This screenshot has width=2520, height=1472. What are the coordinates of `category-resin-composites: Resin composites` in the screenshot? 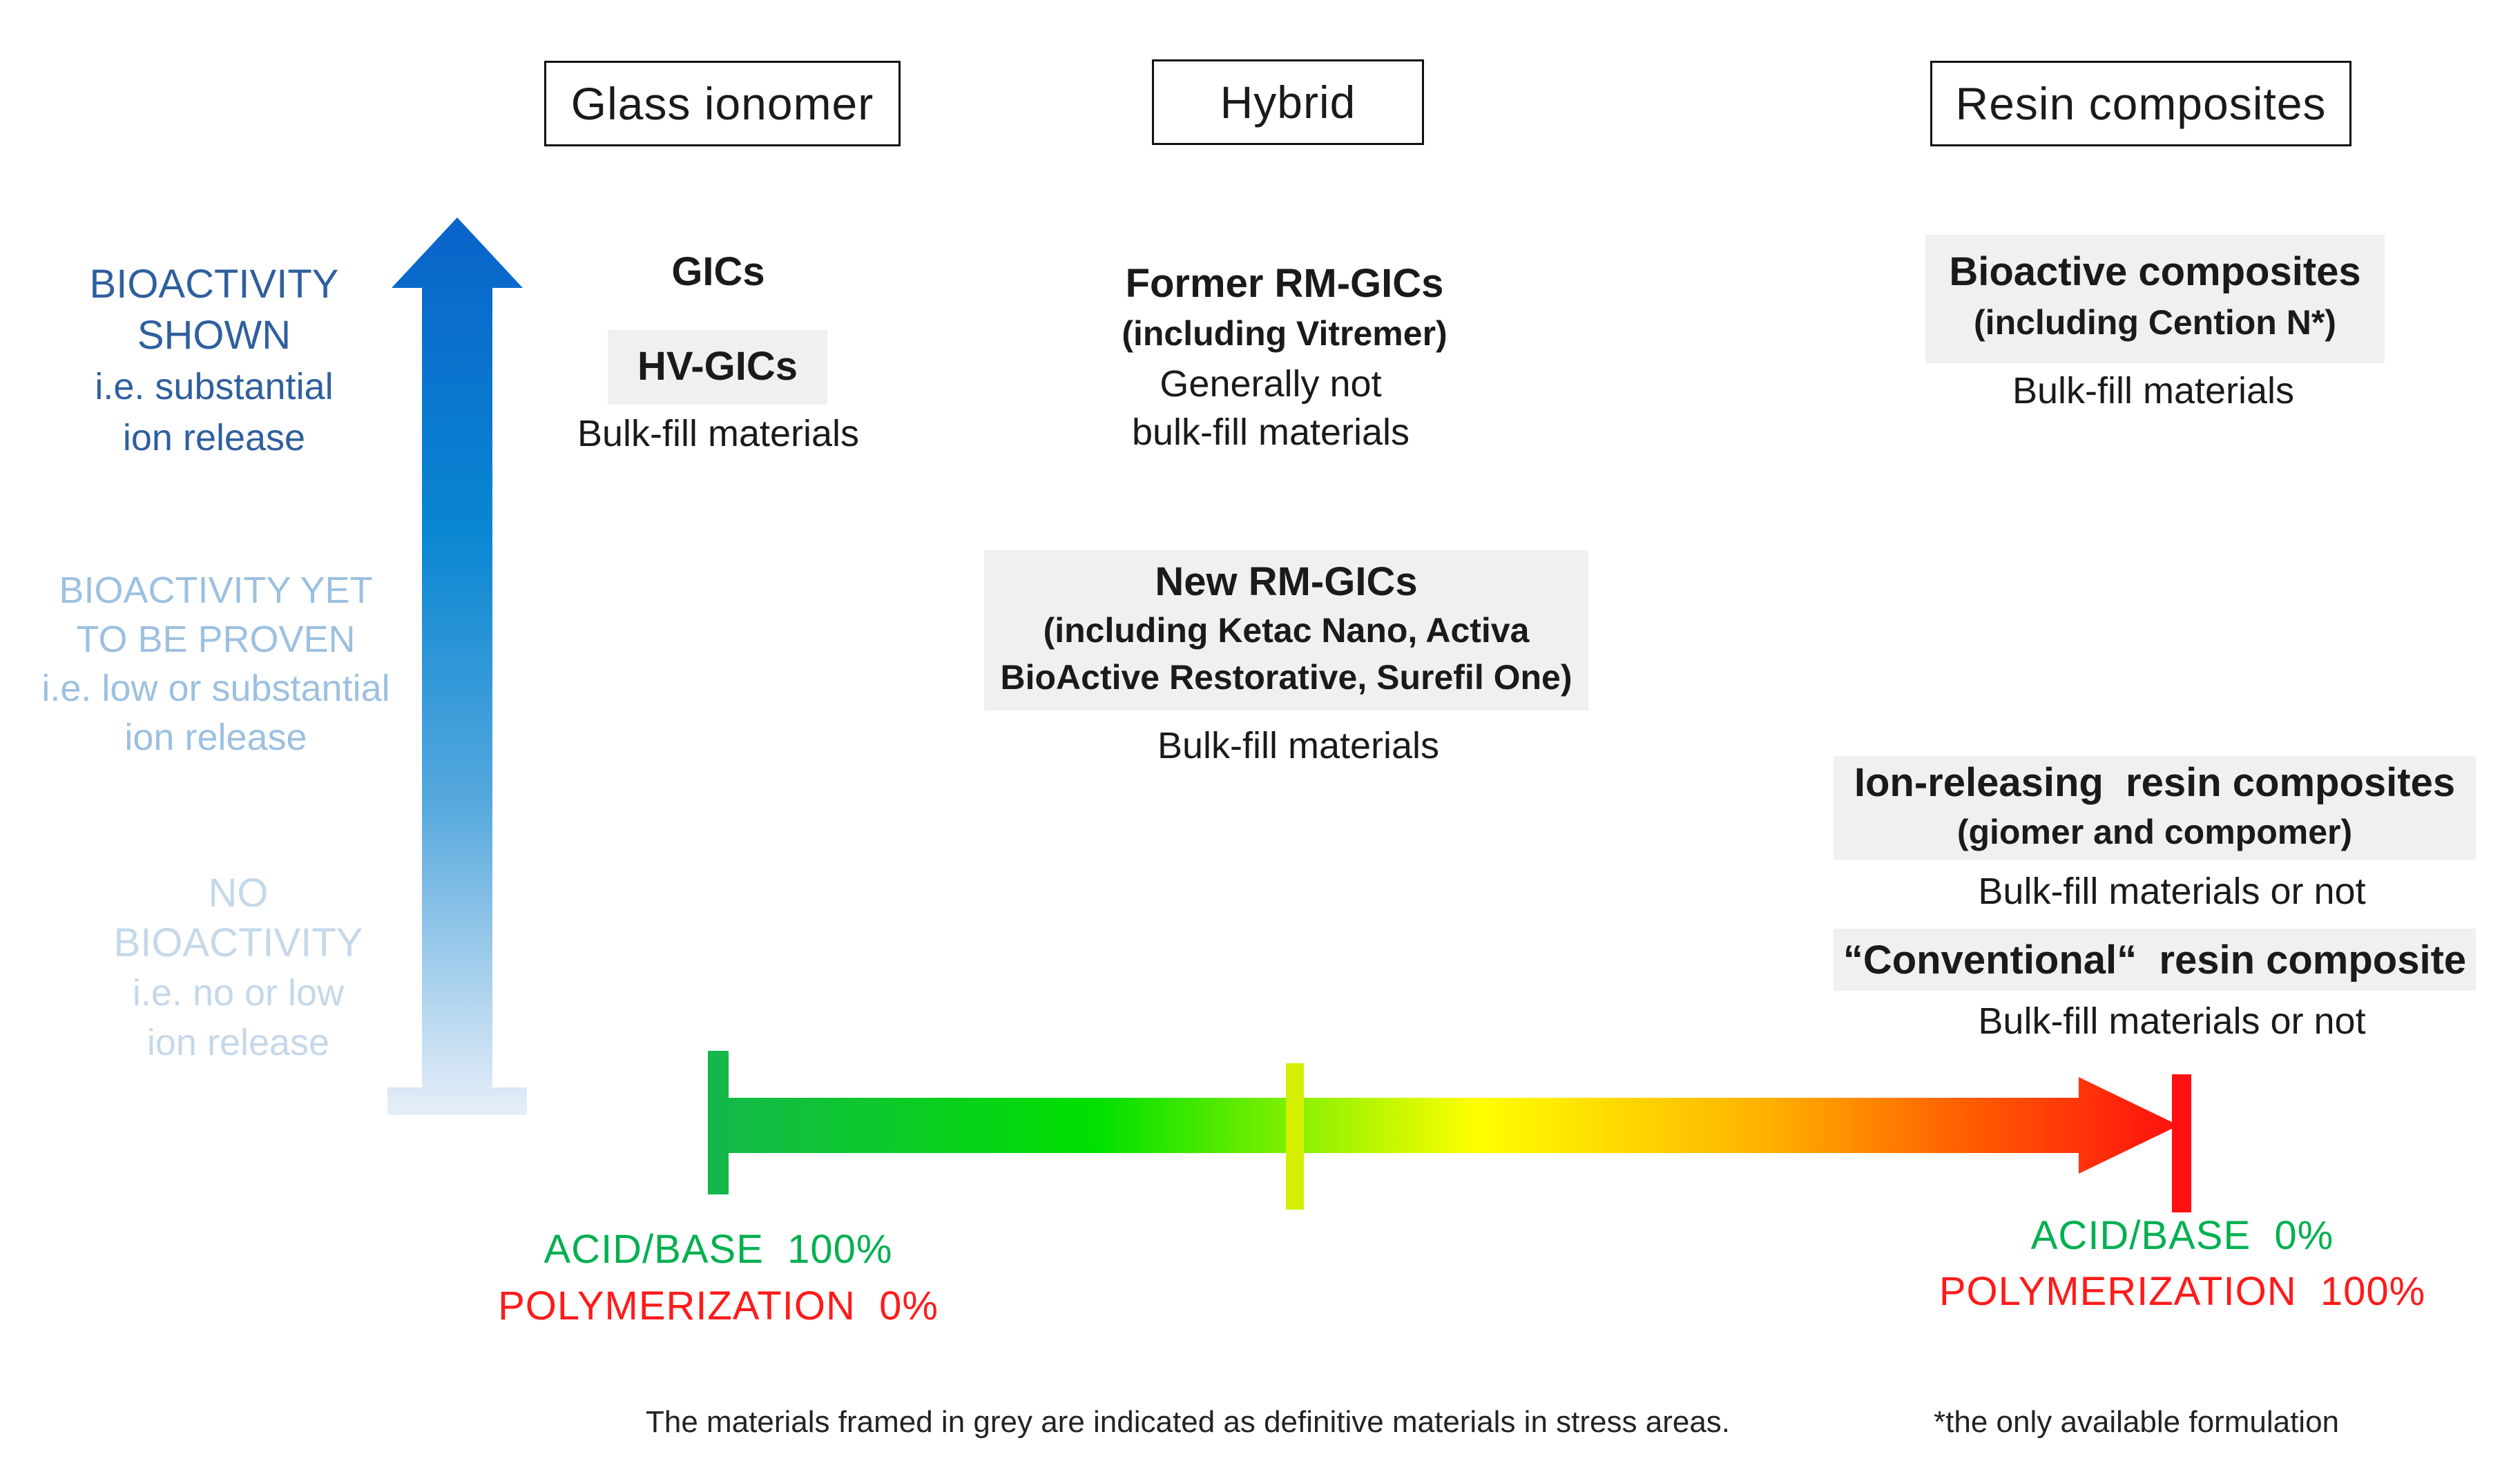 It's located at (2140, 103).